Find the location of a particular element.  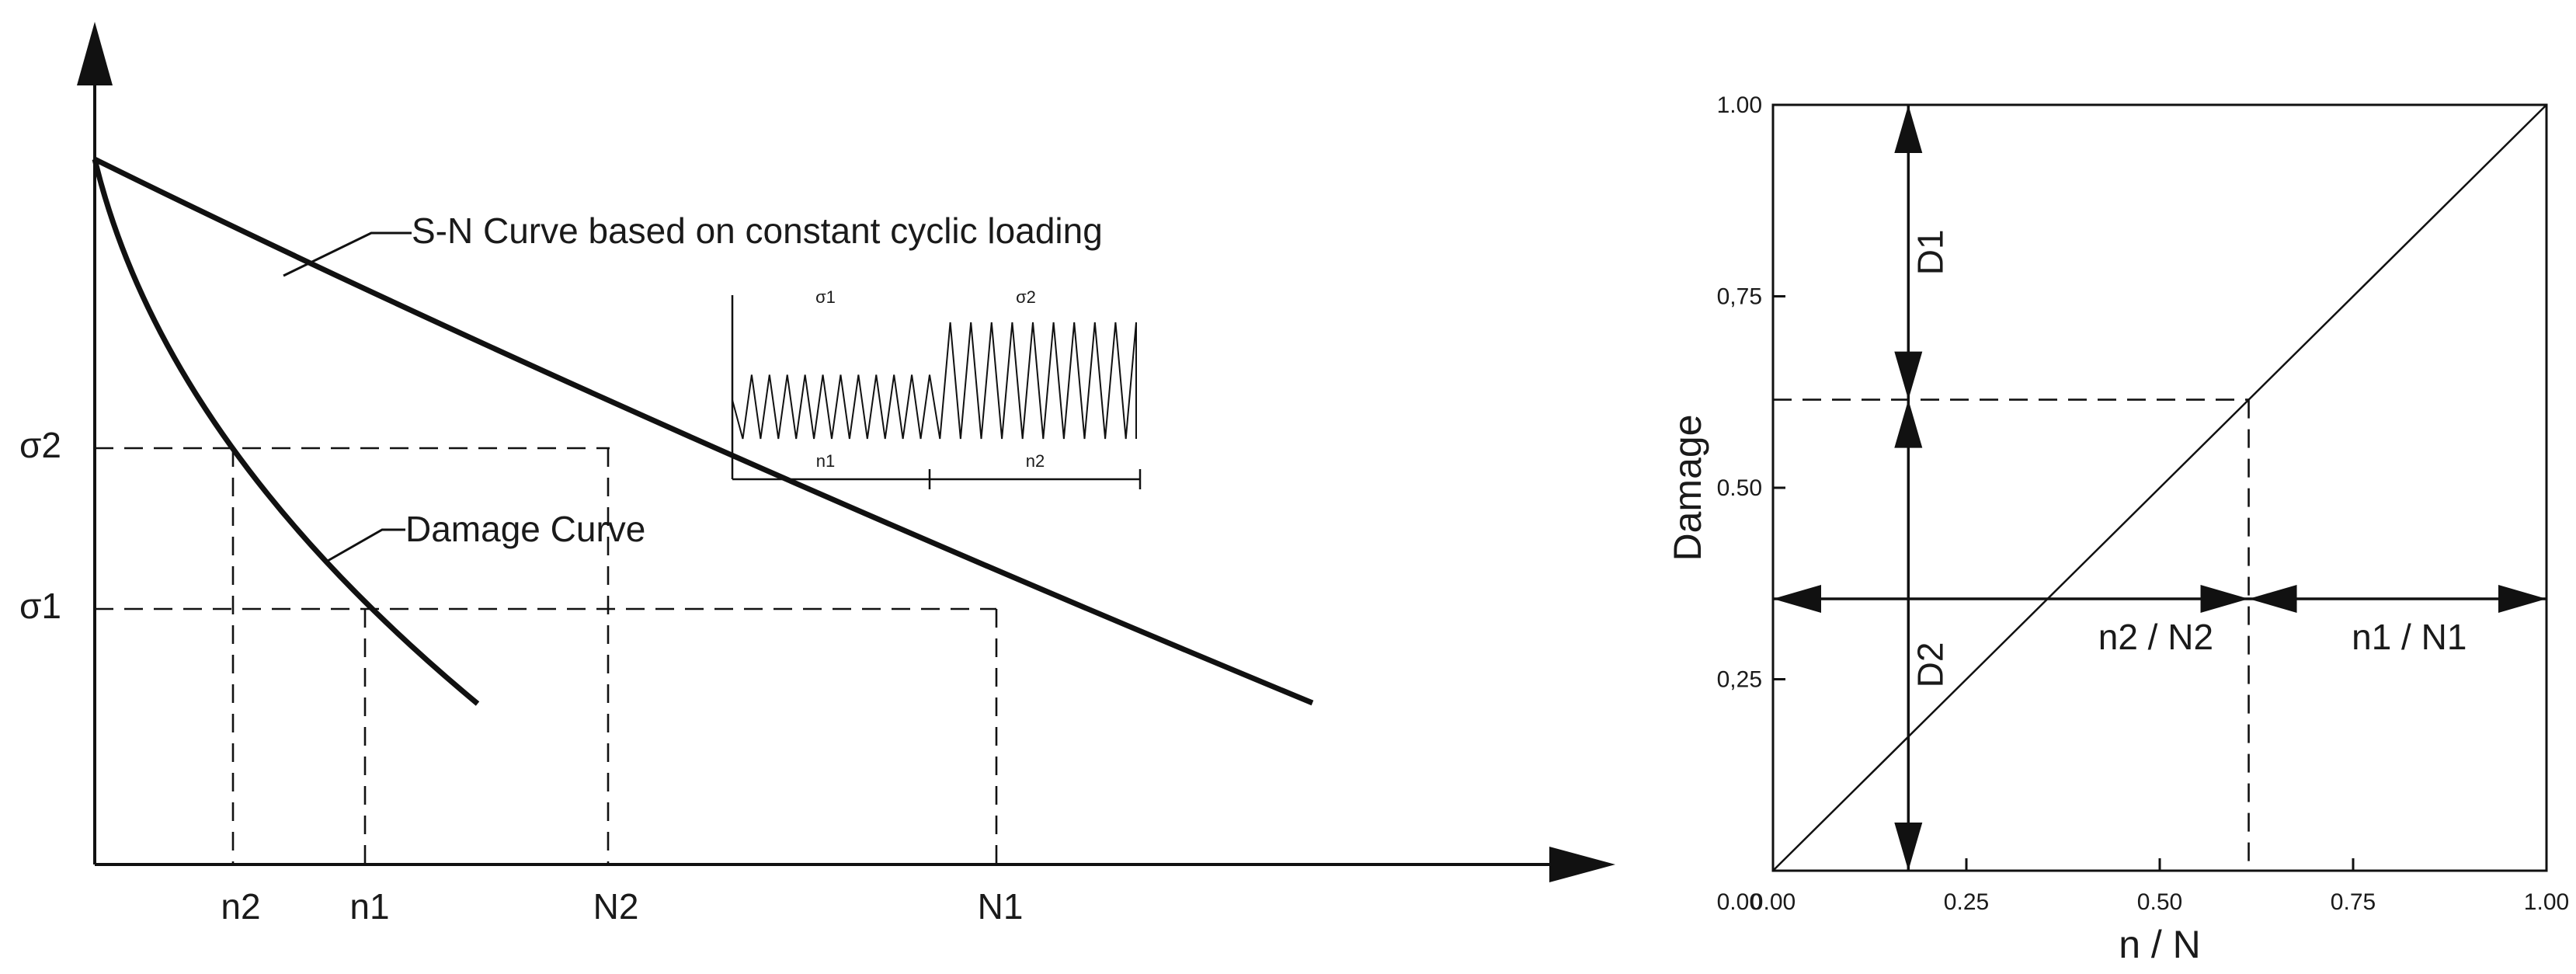

x-tick-label: 1.00 is located at coordinates (2546, 902).